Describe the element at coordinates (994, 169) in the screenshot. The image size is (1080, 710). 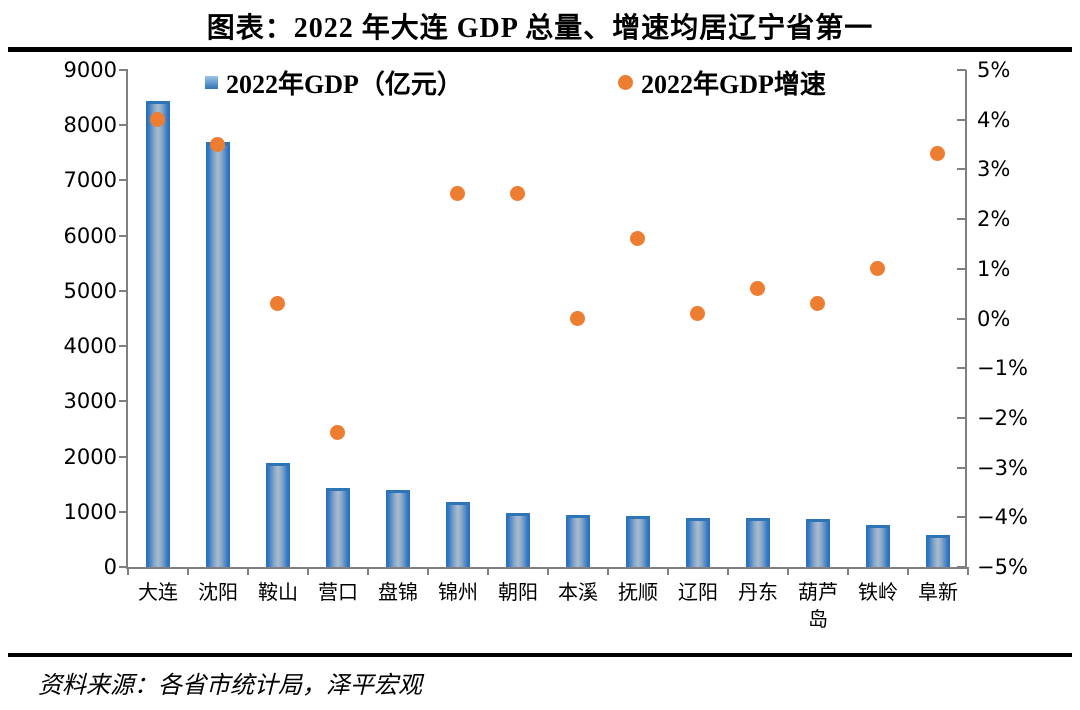
I see `y-axis-right-label: 3%` at that location.